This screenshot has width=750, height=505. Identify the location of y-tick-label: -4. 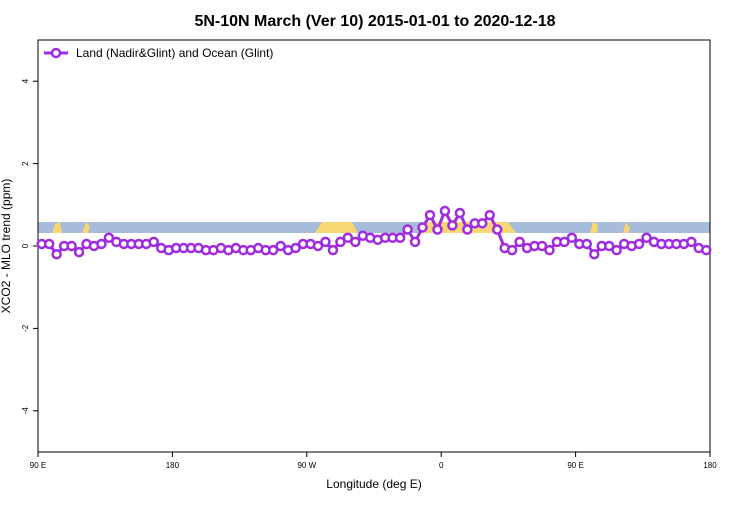
(25, 411).